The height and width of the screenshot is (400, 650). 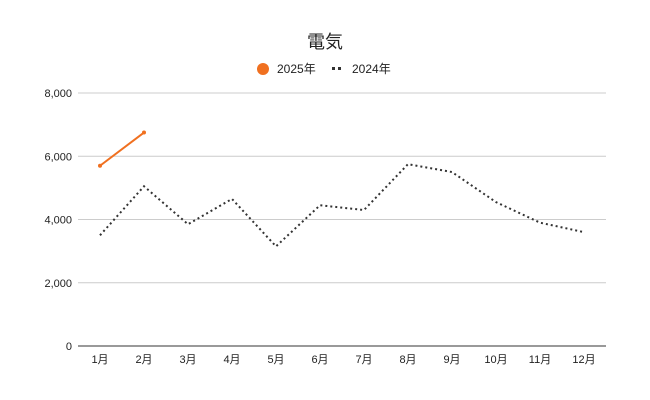 What do you see at coordinates (407, 360) in the screenshot?
I see `x-tick-label: 8月` at bounding box center [407, 360].